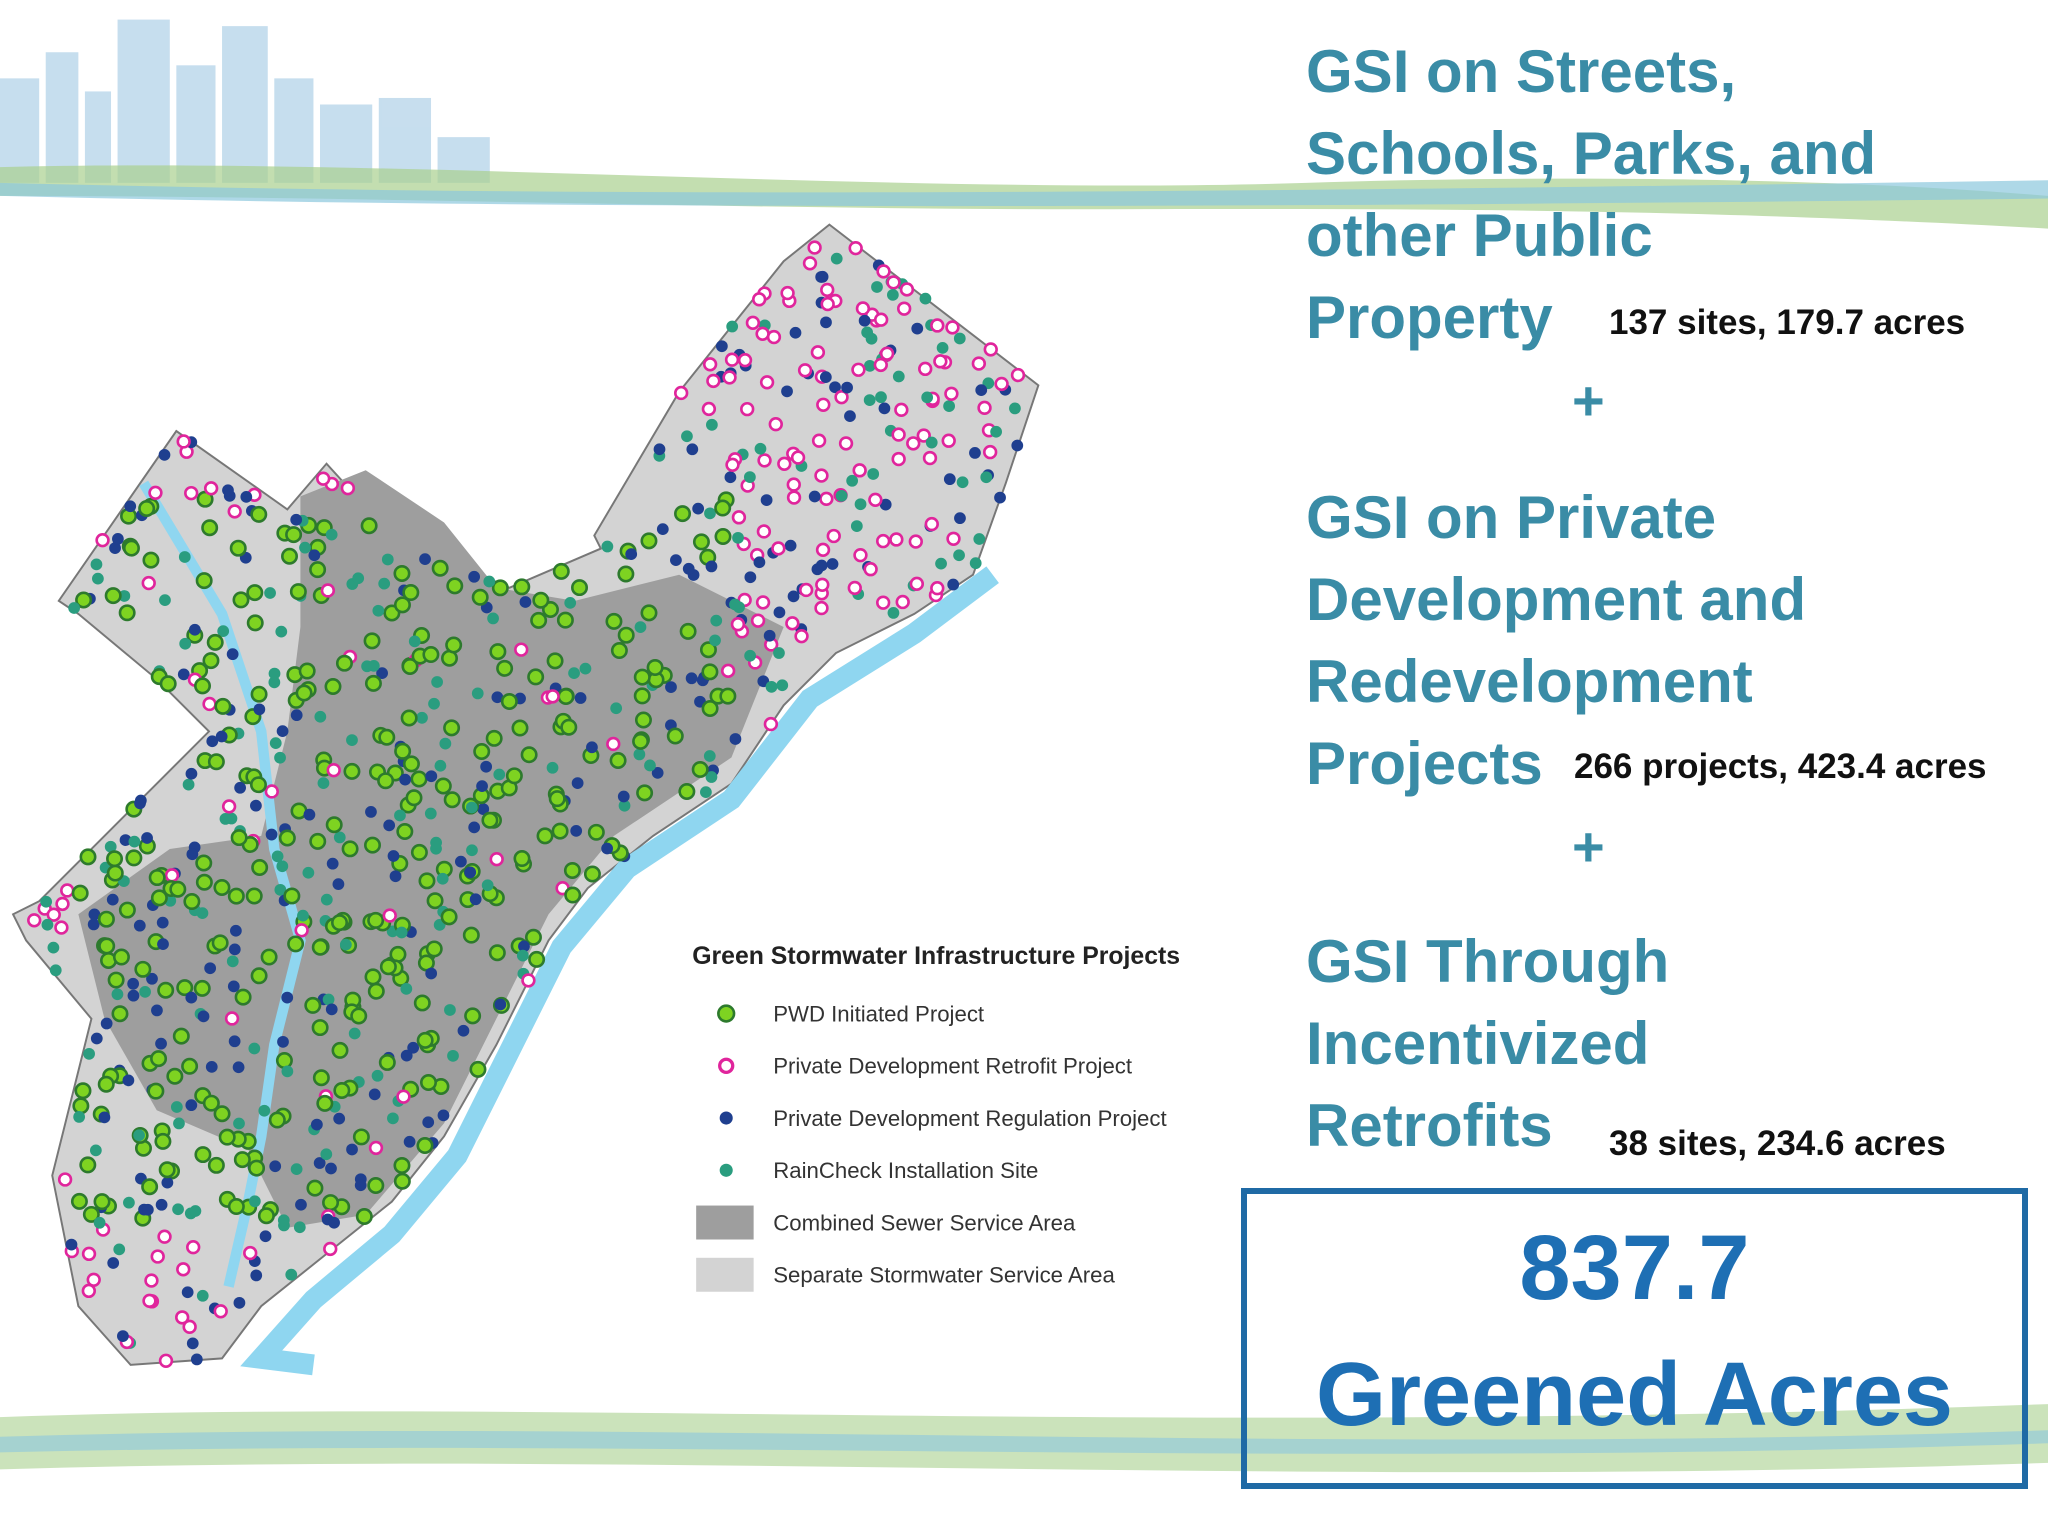 The image size is (2048, 1536). Describe the element at coordinates (944, 1275) in the screenshot. I see `legend-label: Separate Stormwater Service Area` at that location.